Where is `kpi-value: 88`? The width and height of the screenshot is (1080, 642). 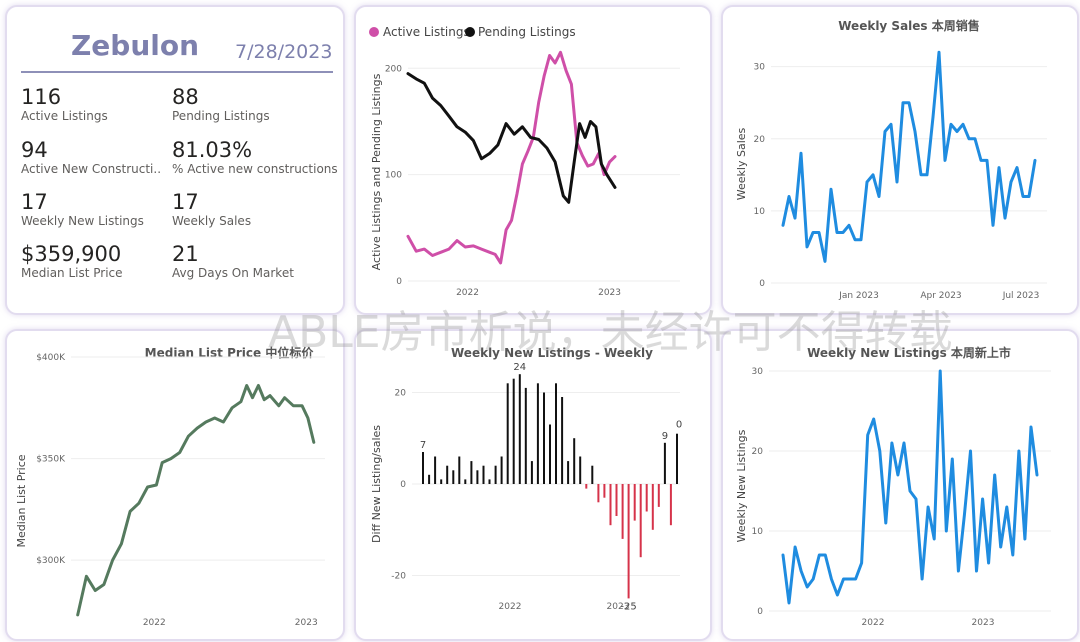
kpi-value: 88 is located at coordinates (185, 97).